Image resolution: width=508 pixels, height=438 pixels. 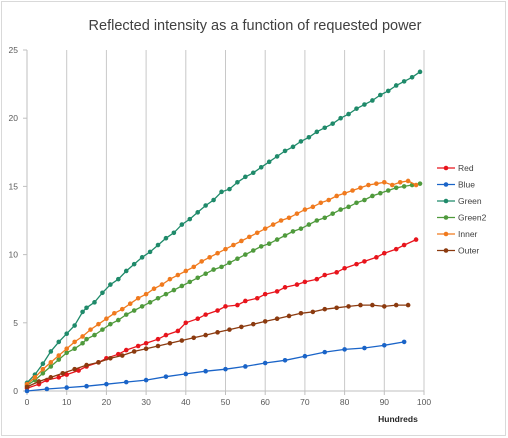 What do you see at coordinates (446, 234) in the screenshot?
I see `legend-marker-inner` at bounding box center [446, 234].